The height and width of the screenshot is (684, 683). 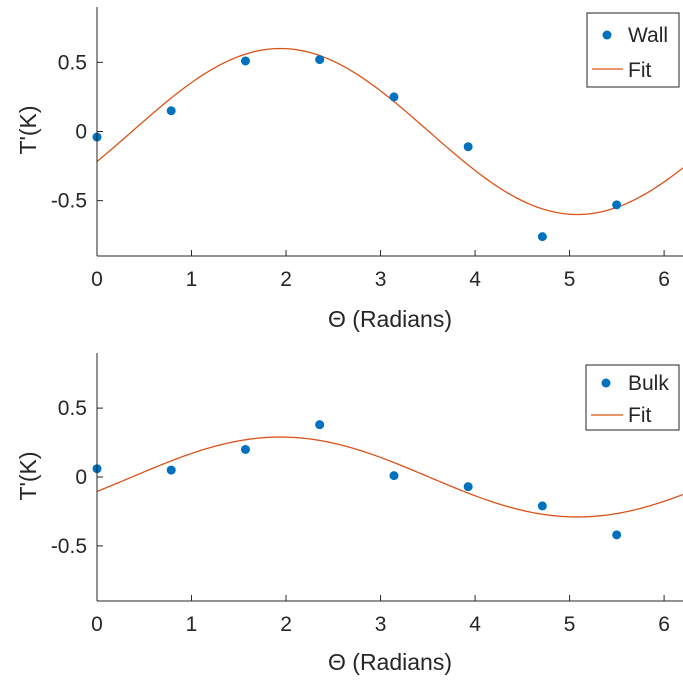 What do you see at coordinates (69, 546) in the screenshot?
I see `bottom-y-tick-label: -0.5` at bounding box center [69, 546].